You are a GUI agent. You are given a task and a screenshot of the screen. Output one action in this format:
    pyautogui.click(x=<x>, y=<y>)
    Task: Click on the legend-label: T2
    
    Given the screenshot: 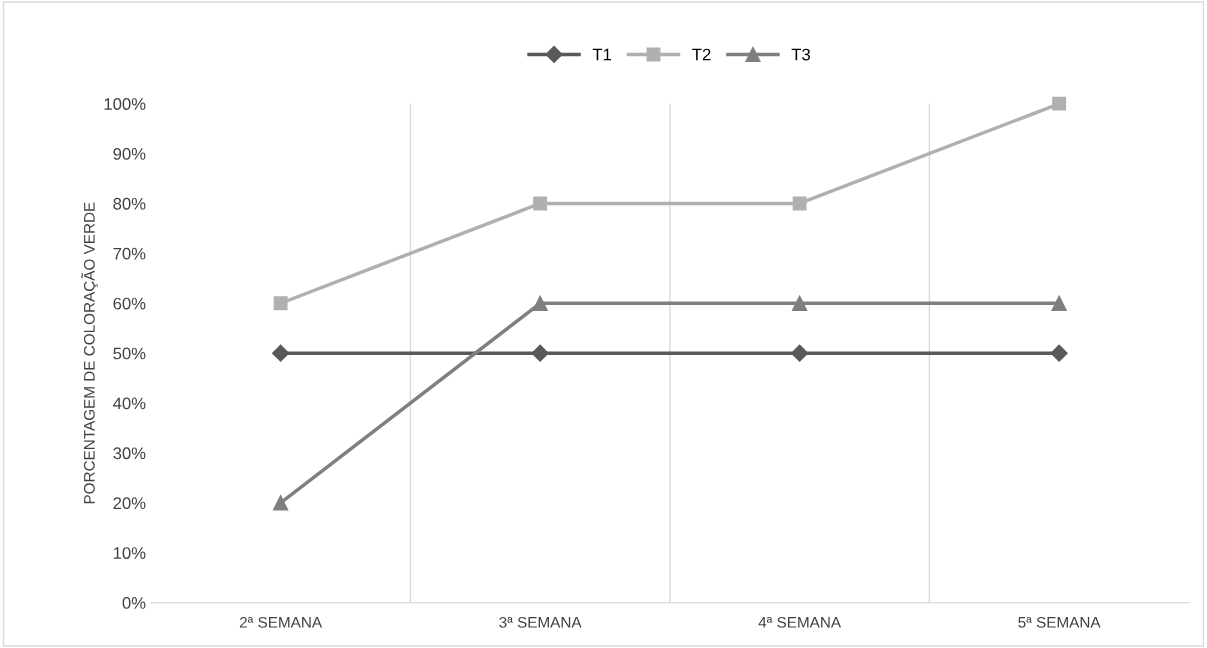 What is the action you would take?
    pyautogui.click(x=701, y=54)
    